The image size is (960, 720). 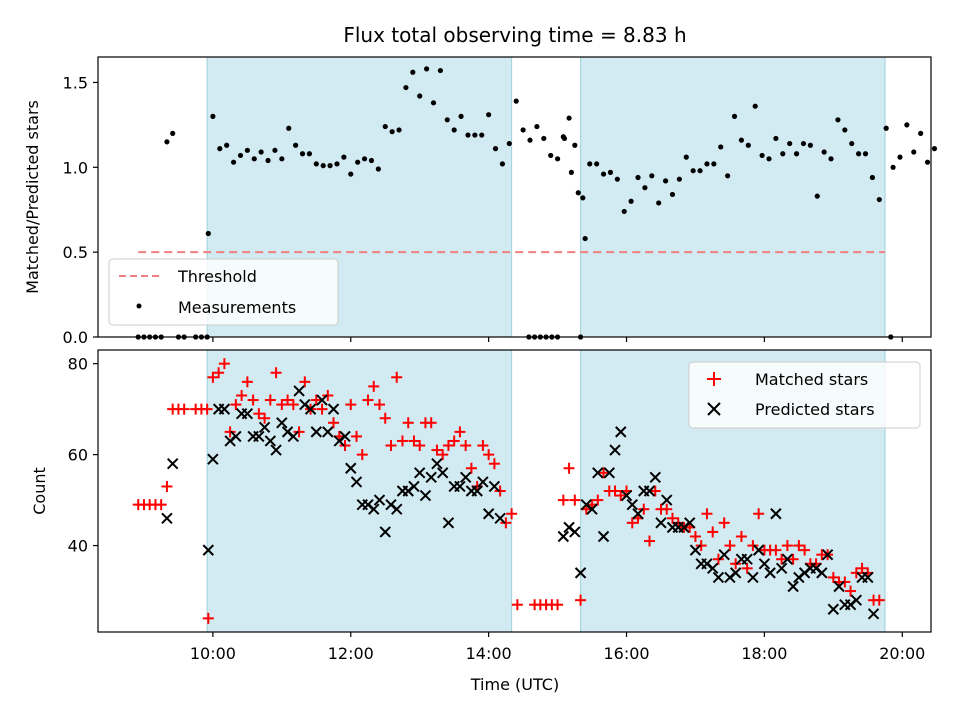 I want to click on top-legend: Threshold Measurements, so click(x=223, y=292).